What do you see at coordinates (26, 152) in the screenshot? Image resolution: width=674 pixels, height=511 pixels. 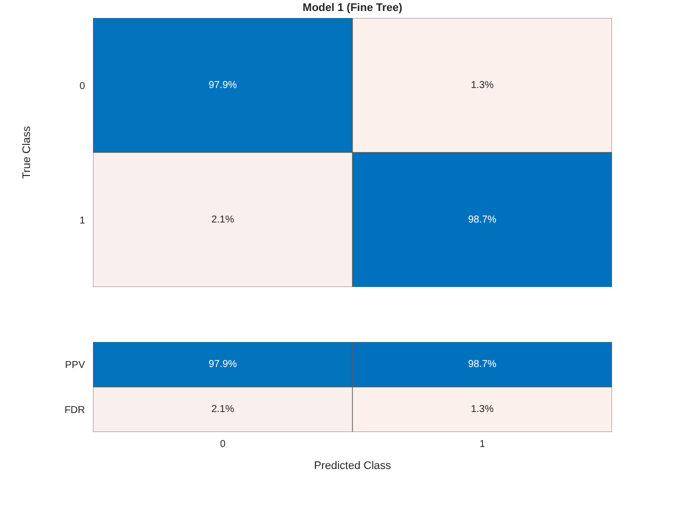 I see `y-axis-title: True Class` at bounding box center [26, 152].